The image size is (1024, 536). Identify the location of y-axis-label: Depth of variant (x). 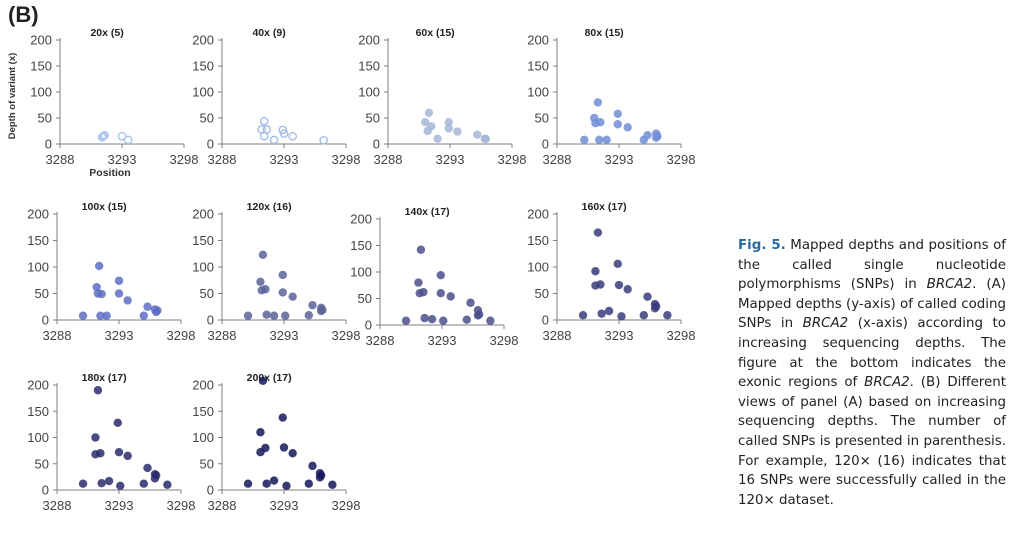
(12, 96).